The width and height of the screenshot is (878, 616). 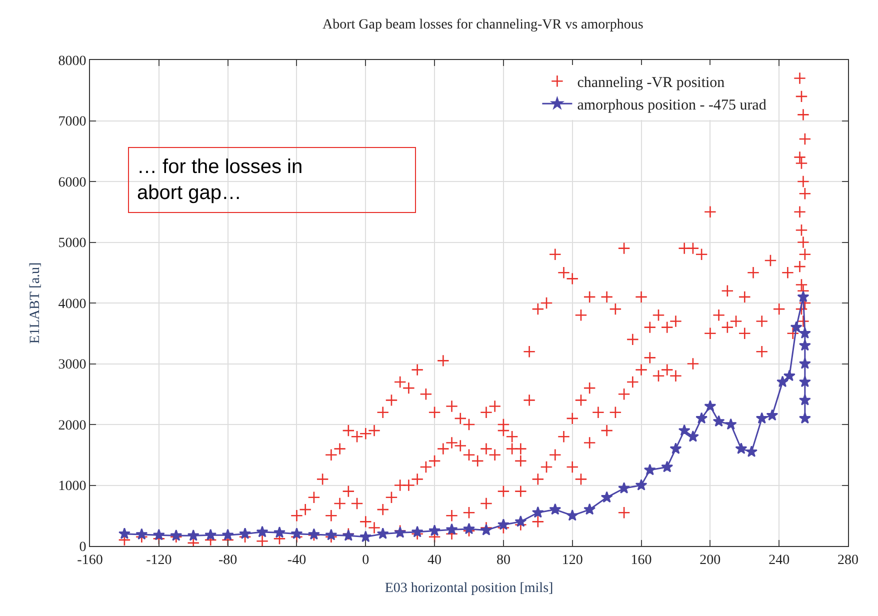 I want to click on chart-title: Abort Gap beam losses for channeling-VR vs amorphous, so click(x=483, y=24).